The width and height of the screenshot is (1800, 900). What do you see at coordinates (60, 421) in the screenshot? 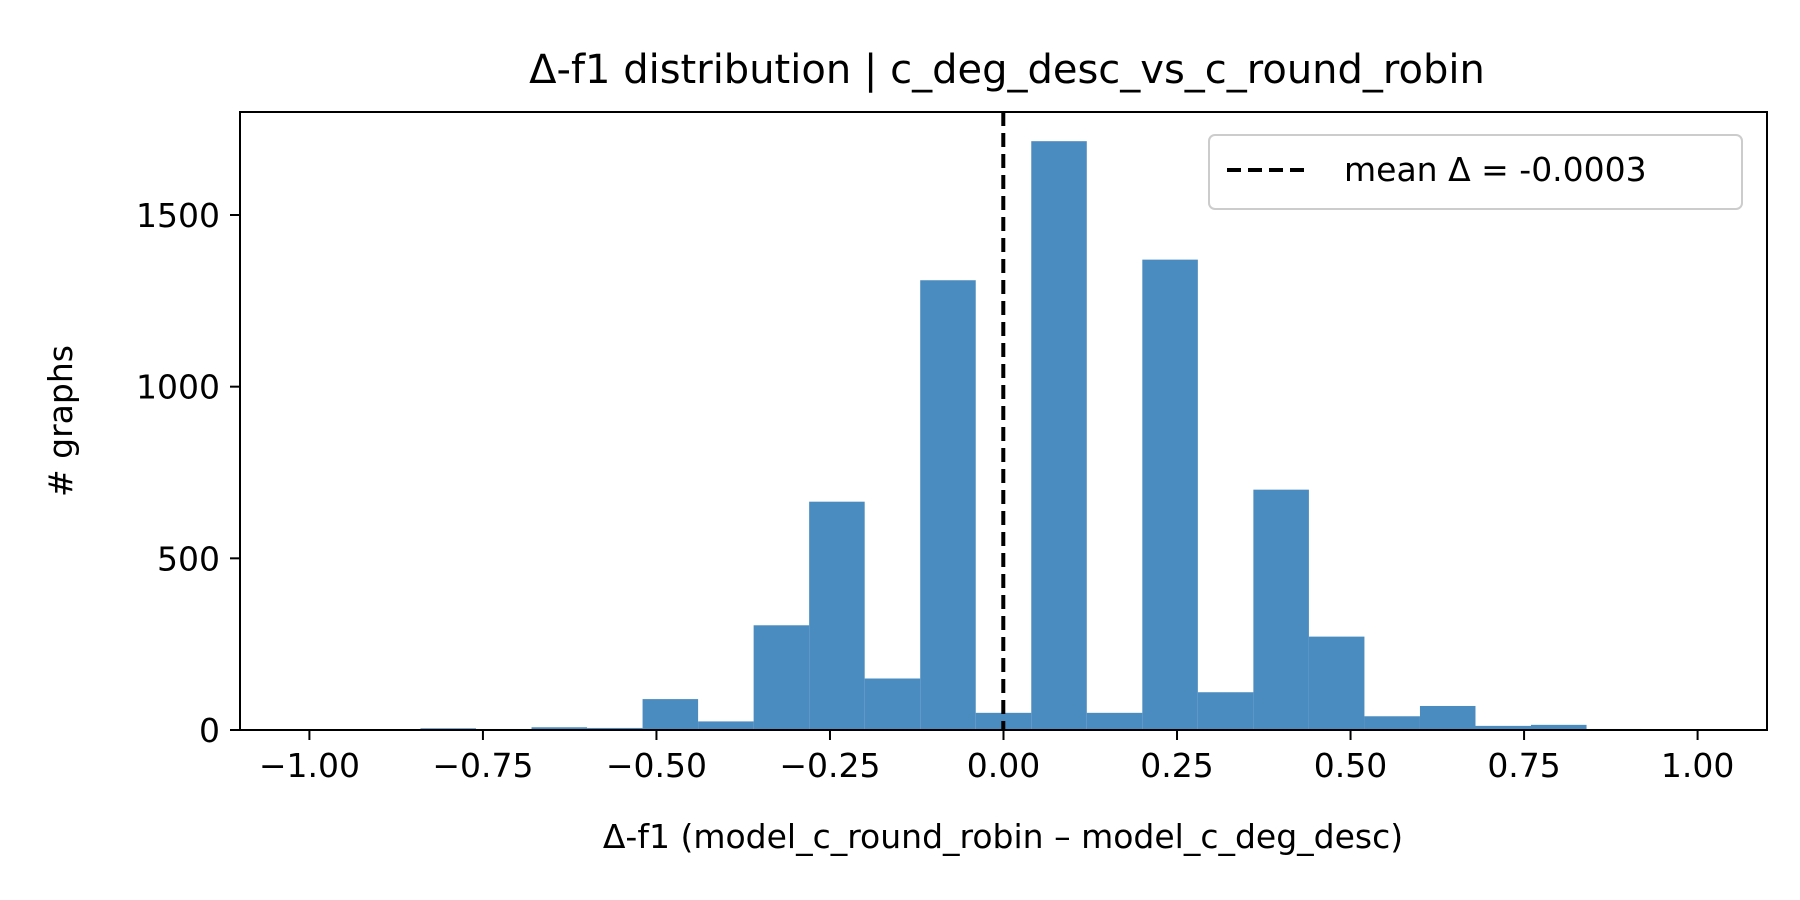
I see `y-axis-label: # graphs` at bounding box center [60, 421].